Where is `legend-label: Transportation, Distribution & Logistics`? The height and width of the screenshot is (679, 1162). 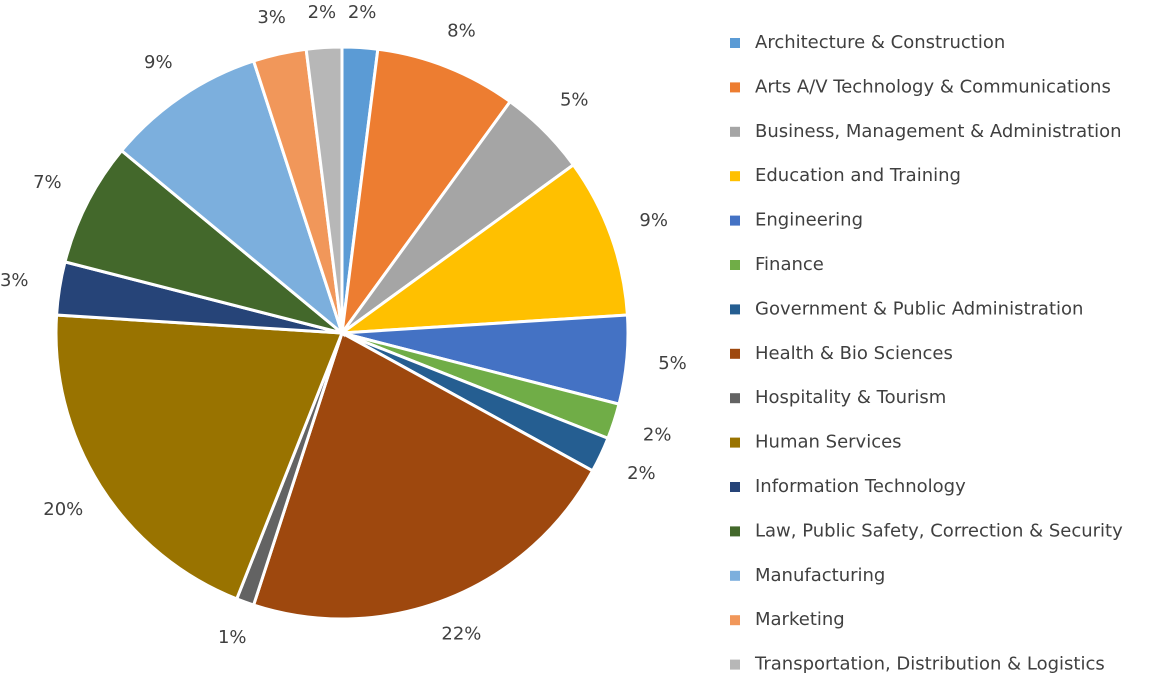 legend-label: Transportation, Distribution & Logistics is located at coordinates (929, 664).